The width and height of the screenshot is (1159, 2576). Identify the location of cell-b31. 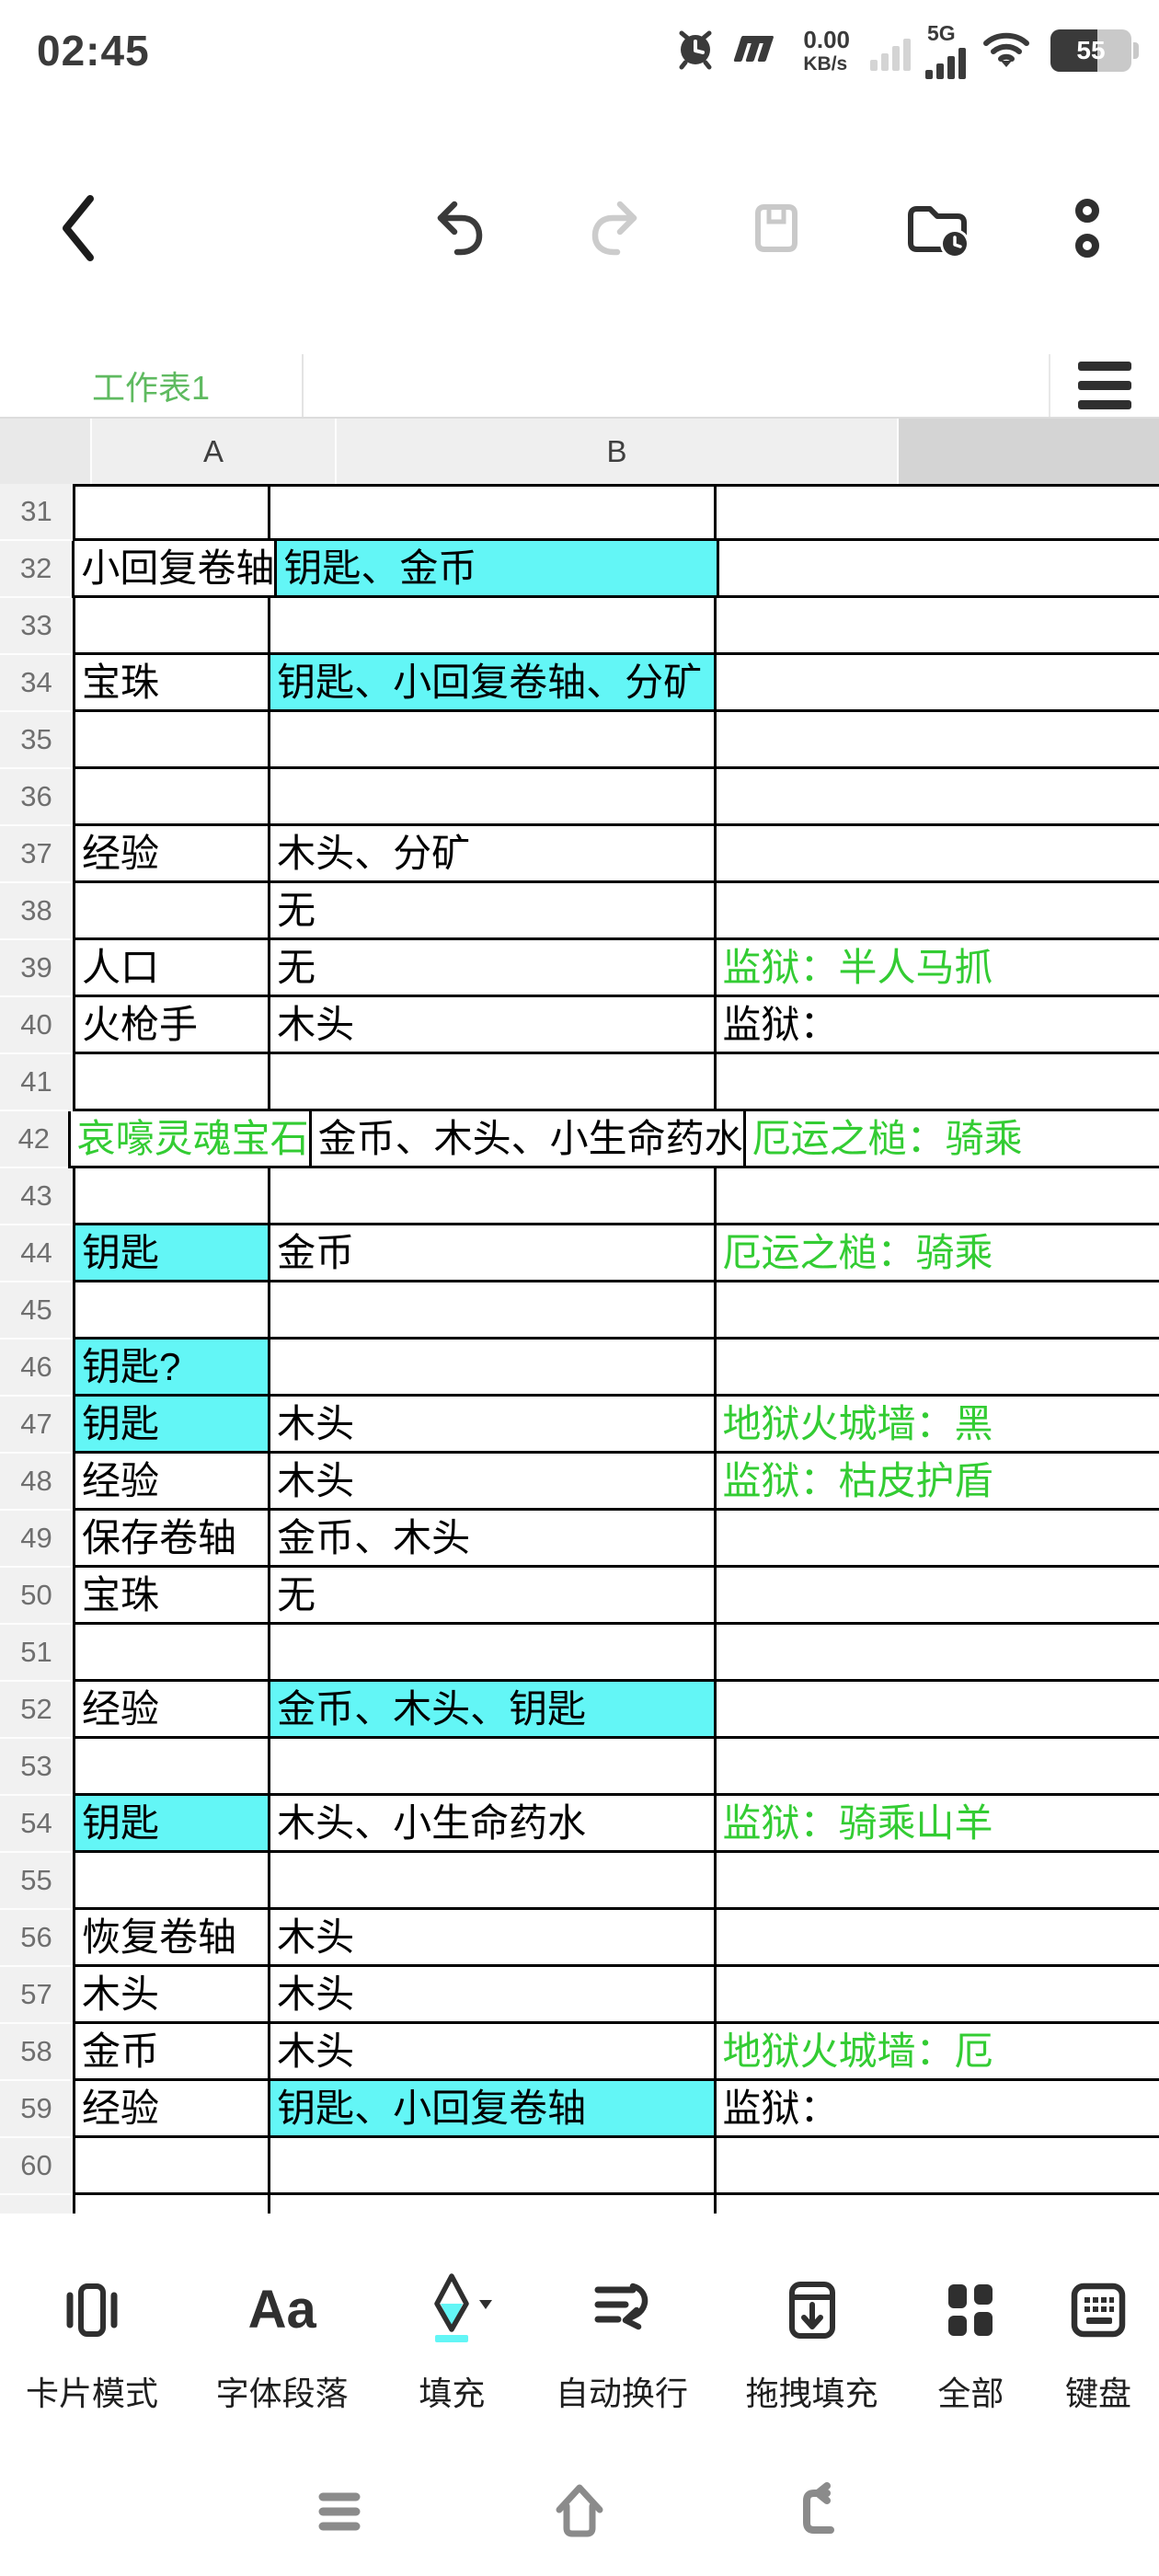
(491, 512).